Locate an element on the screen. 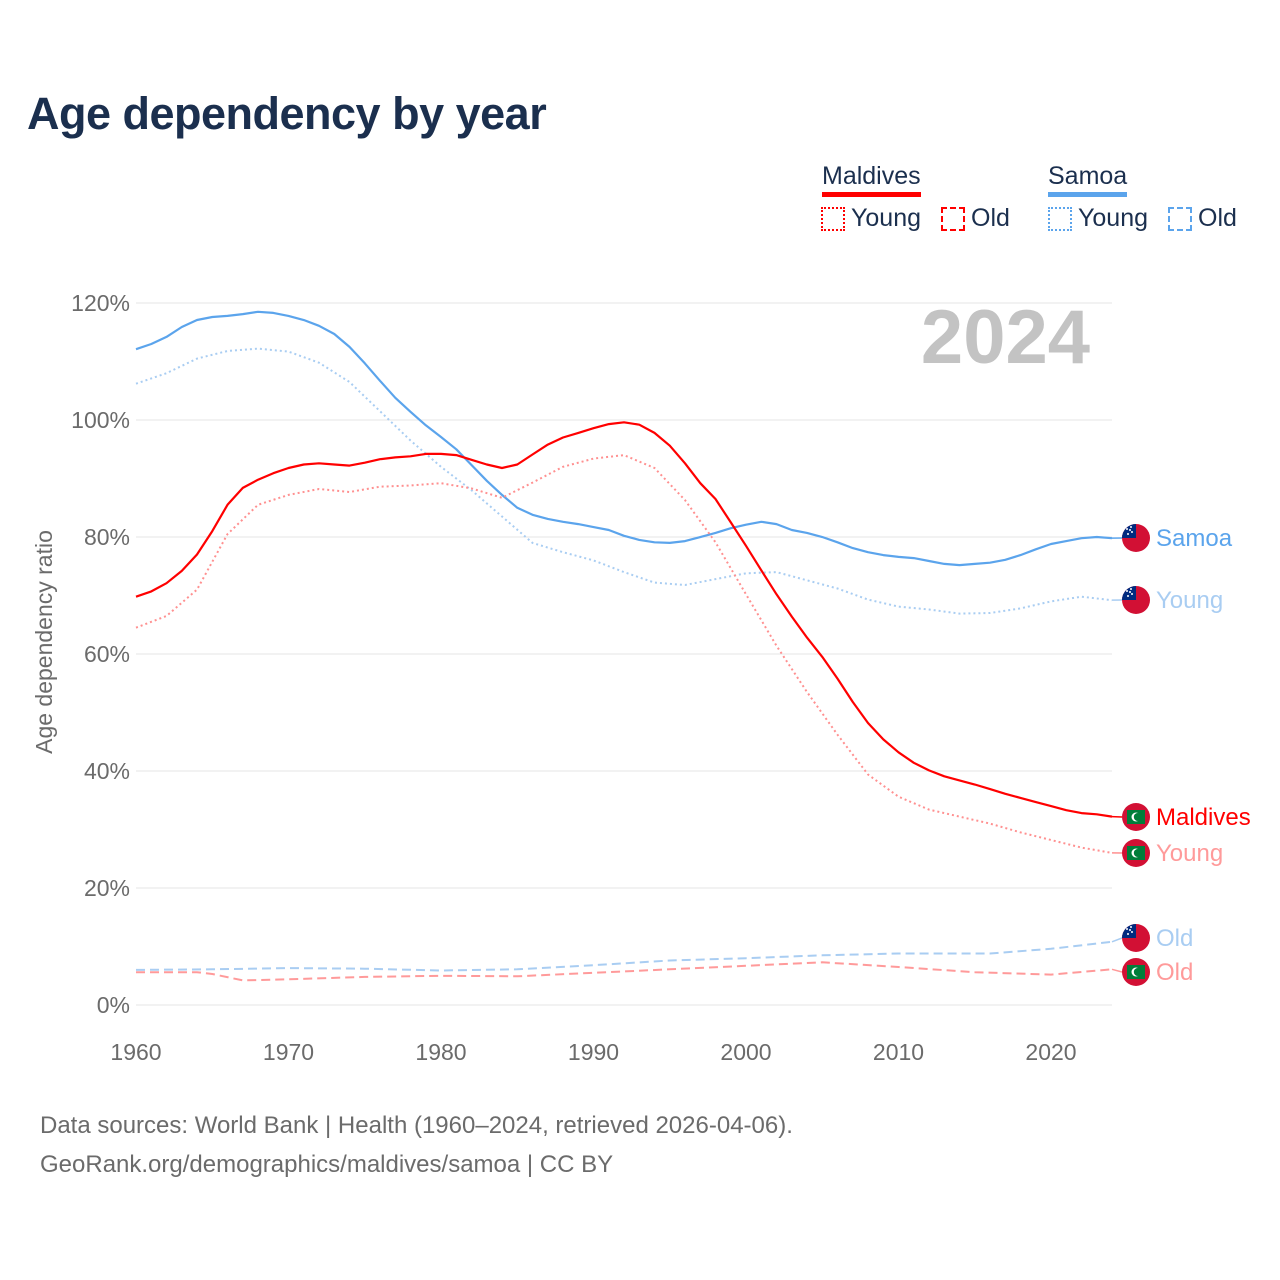  legend-maldives-young: Young is located at coordinates (871, 218).